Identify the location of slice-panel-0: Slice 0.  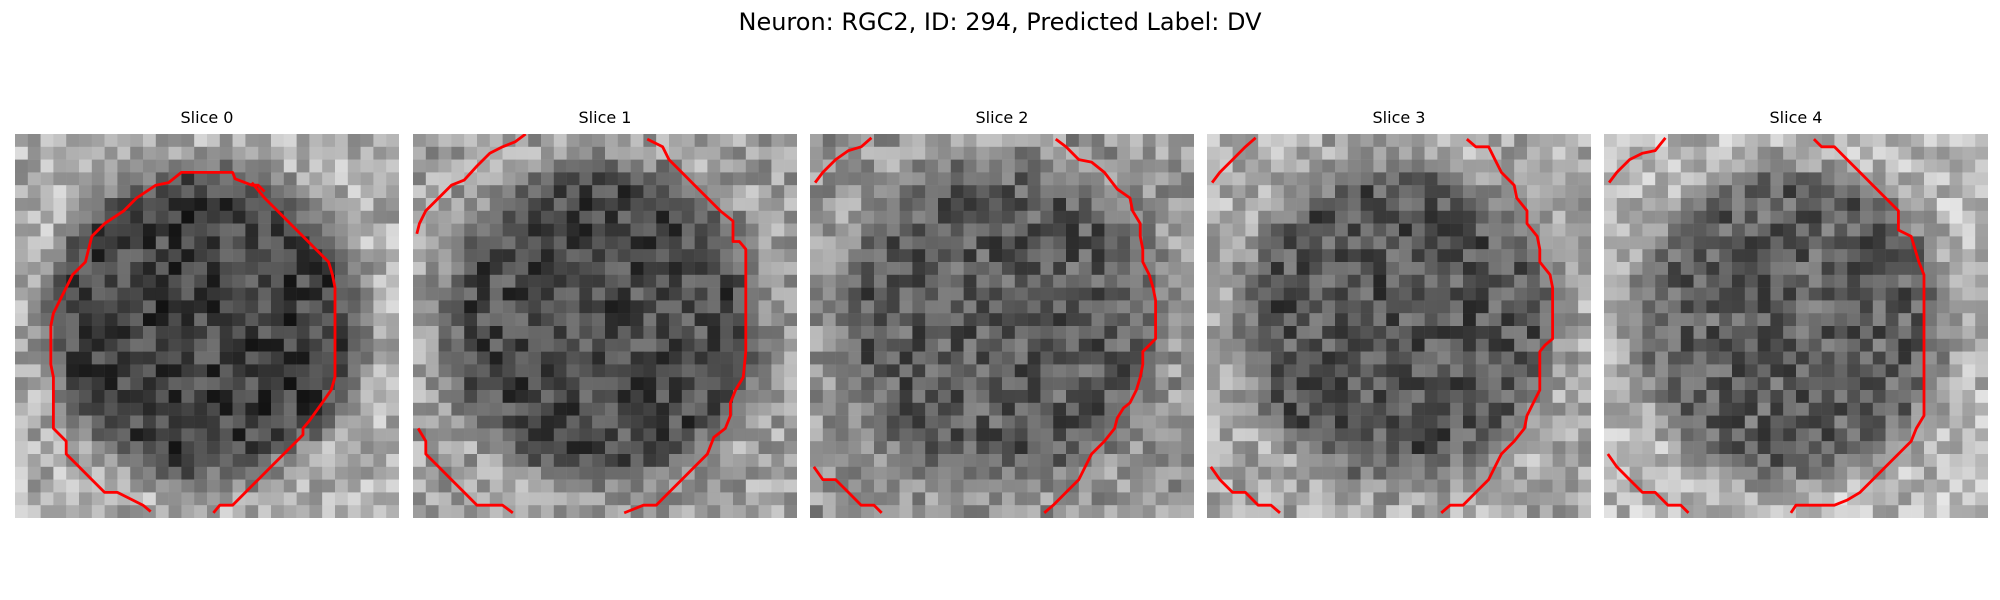
(207, 313).